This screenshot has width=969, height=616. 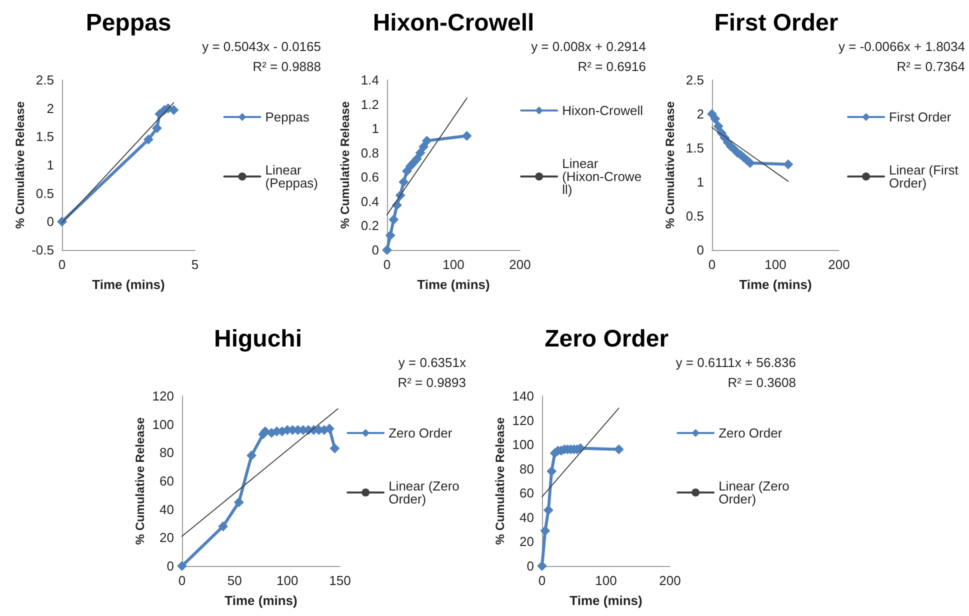 What do you see at coordinates (603, 110) in the screenshot?
I see `legend-label: Hixon-Crowell` at bounding box center [603, 110].